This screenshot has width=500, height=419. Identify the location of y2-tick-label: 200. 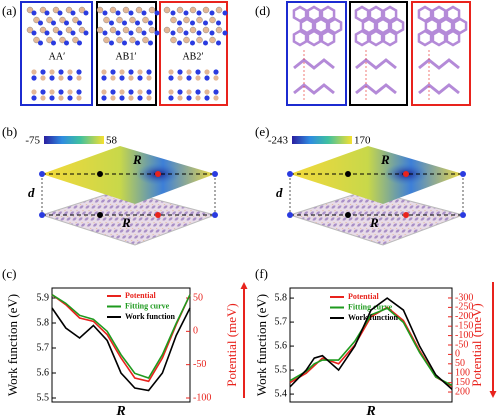
(462, 391).